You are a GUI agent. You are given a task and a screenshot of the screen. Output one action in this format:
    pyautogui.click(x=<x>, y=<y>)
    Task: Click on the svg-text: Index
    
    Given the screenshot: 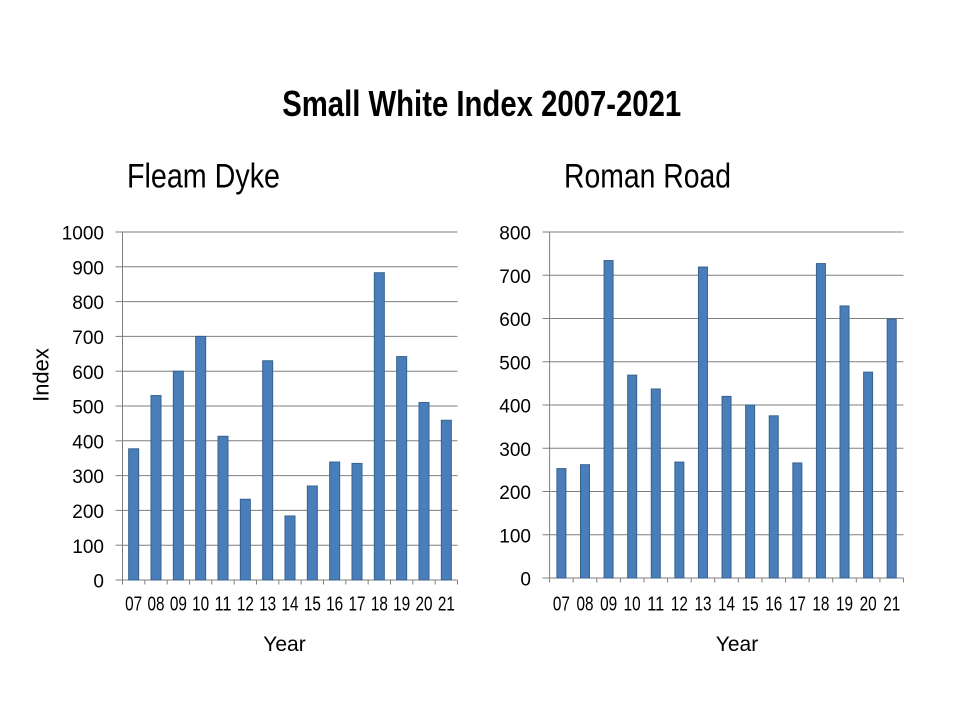 What is the action you would take?
    pyautogui.click(x=41, y=375)
    